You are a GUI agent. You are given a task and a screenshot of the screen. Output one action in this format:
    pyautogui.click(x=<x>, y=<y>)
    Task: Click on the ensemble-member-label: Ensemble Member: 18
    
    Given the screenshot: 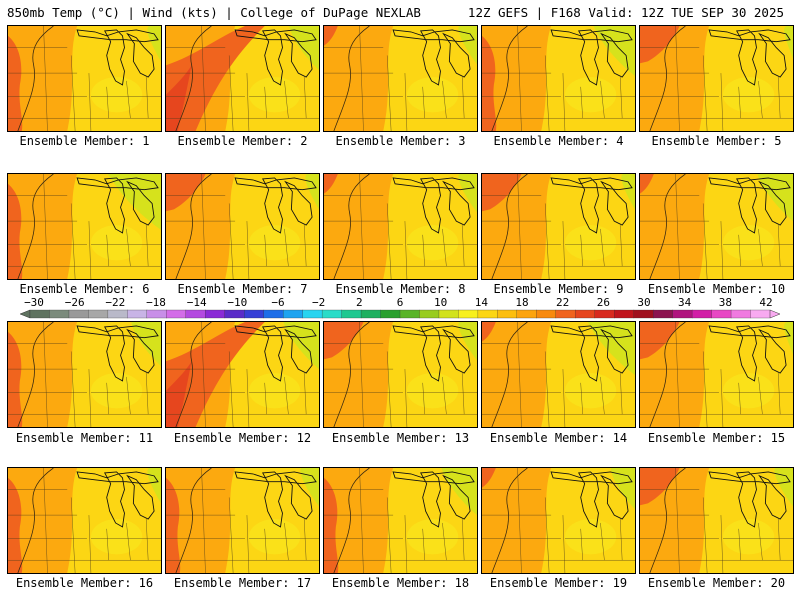 What is the action you would take?
    pyautogui.click(x=400, y=583)
    